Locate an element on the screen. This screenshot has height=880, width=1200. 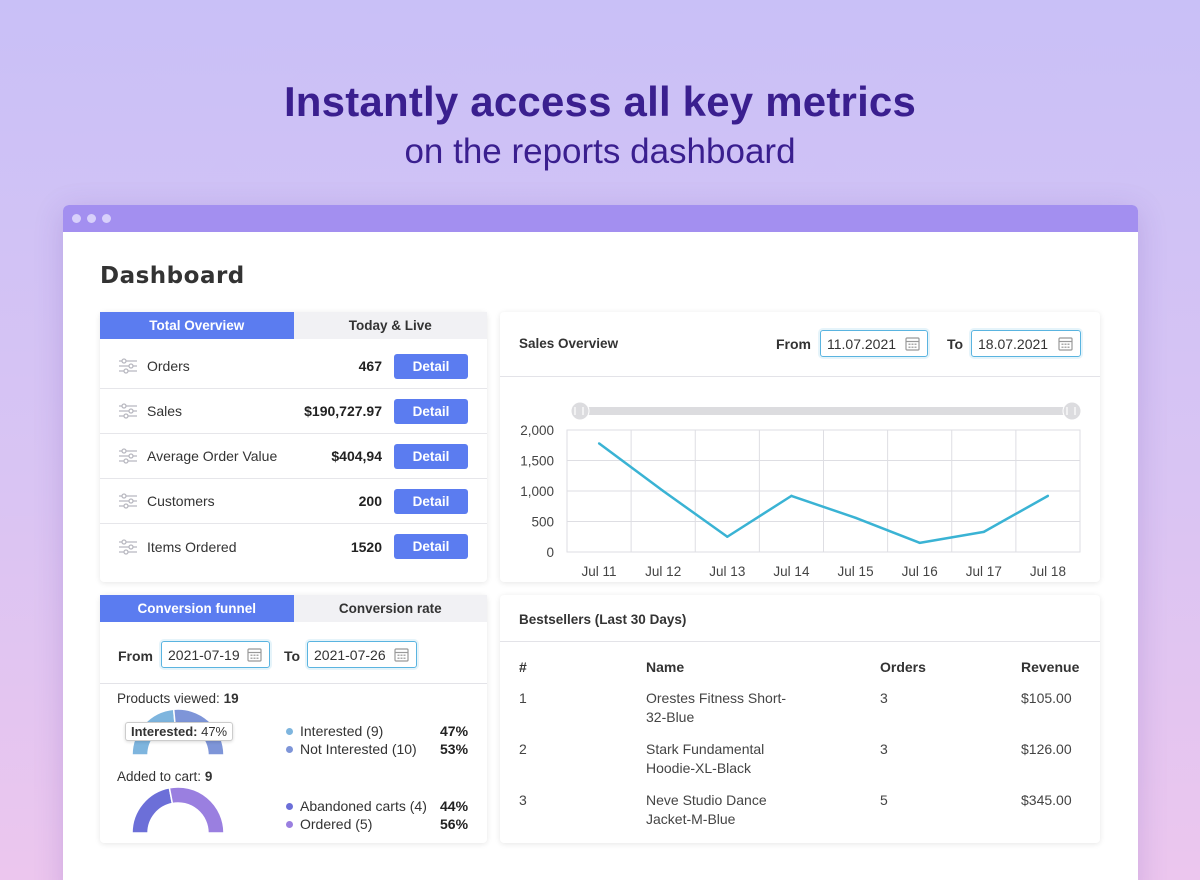
range-slider-handle-right is located at coordinates (1072, 411).